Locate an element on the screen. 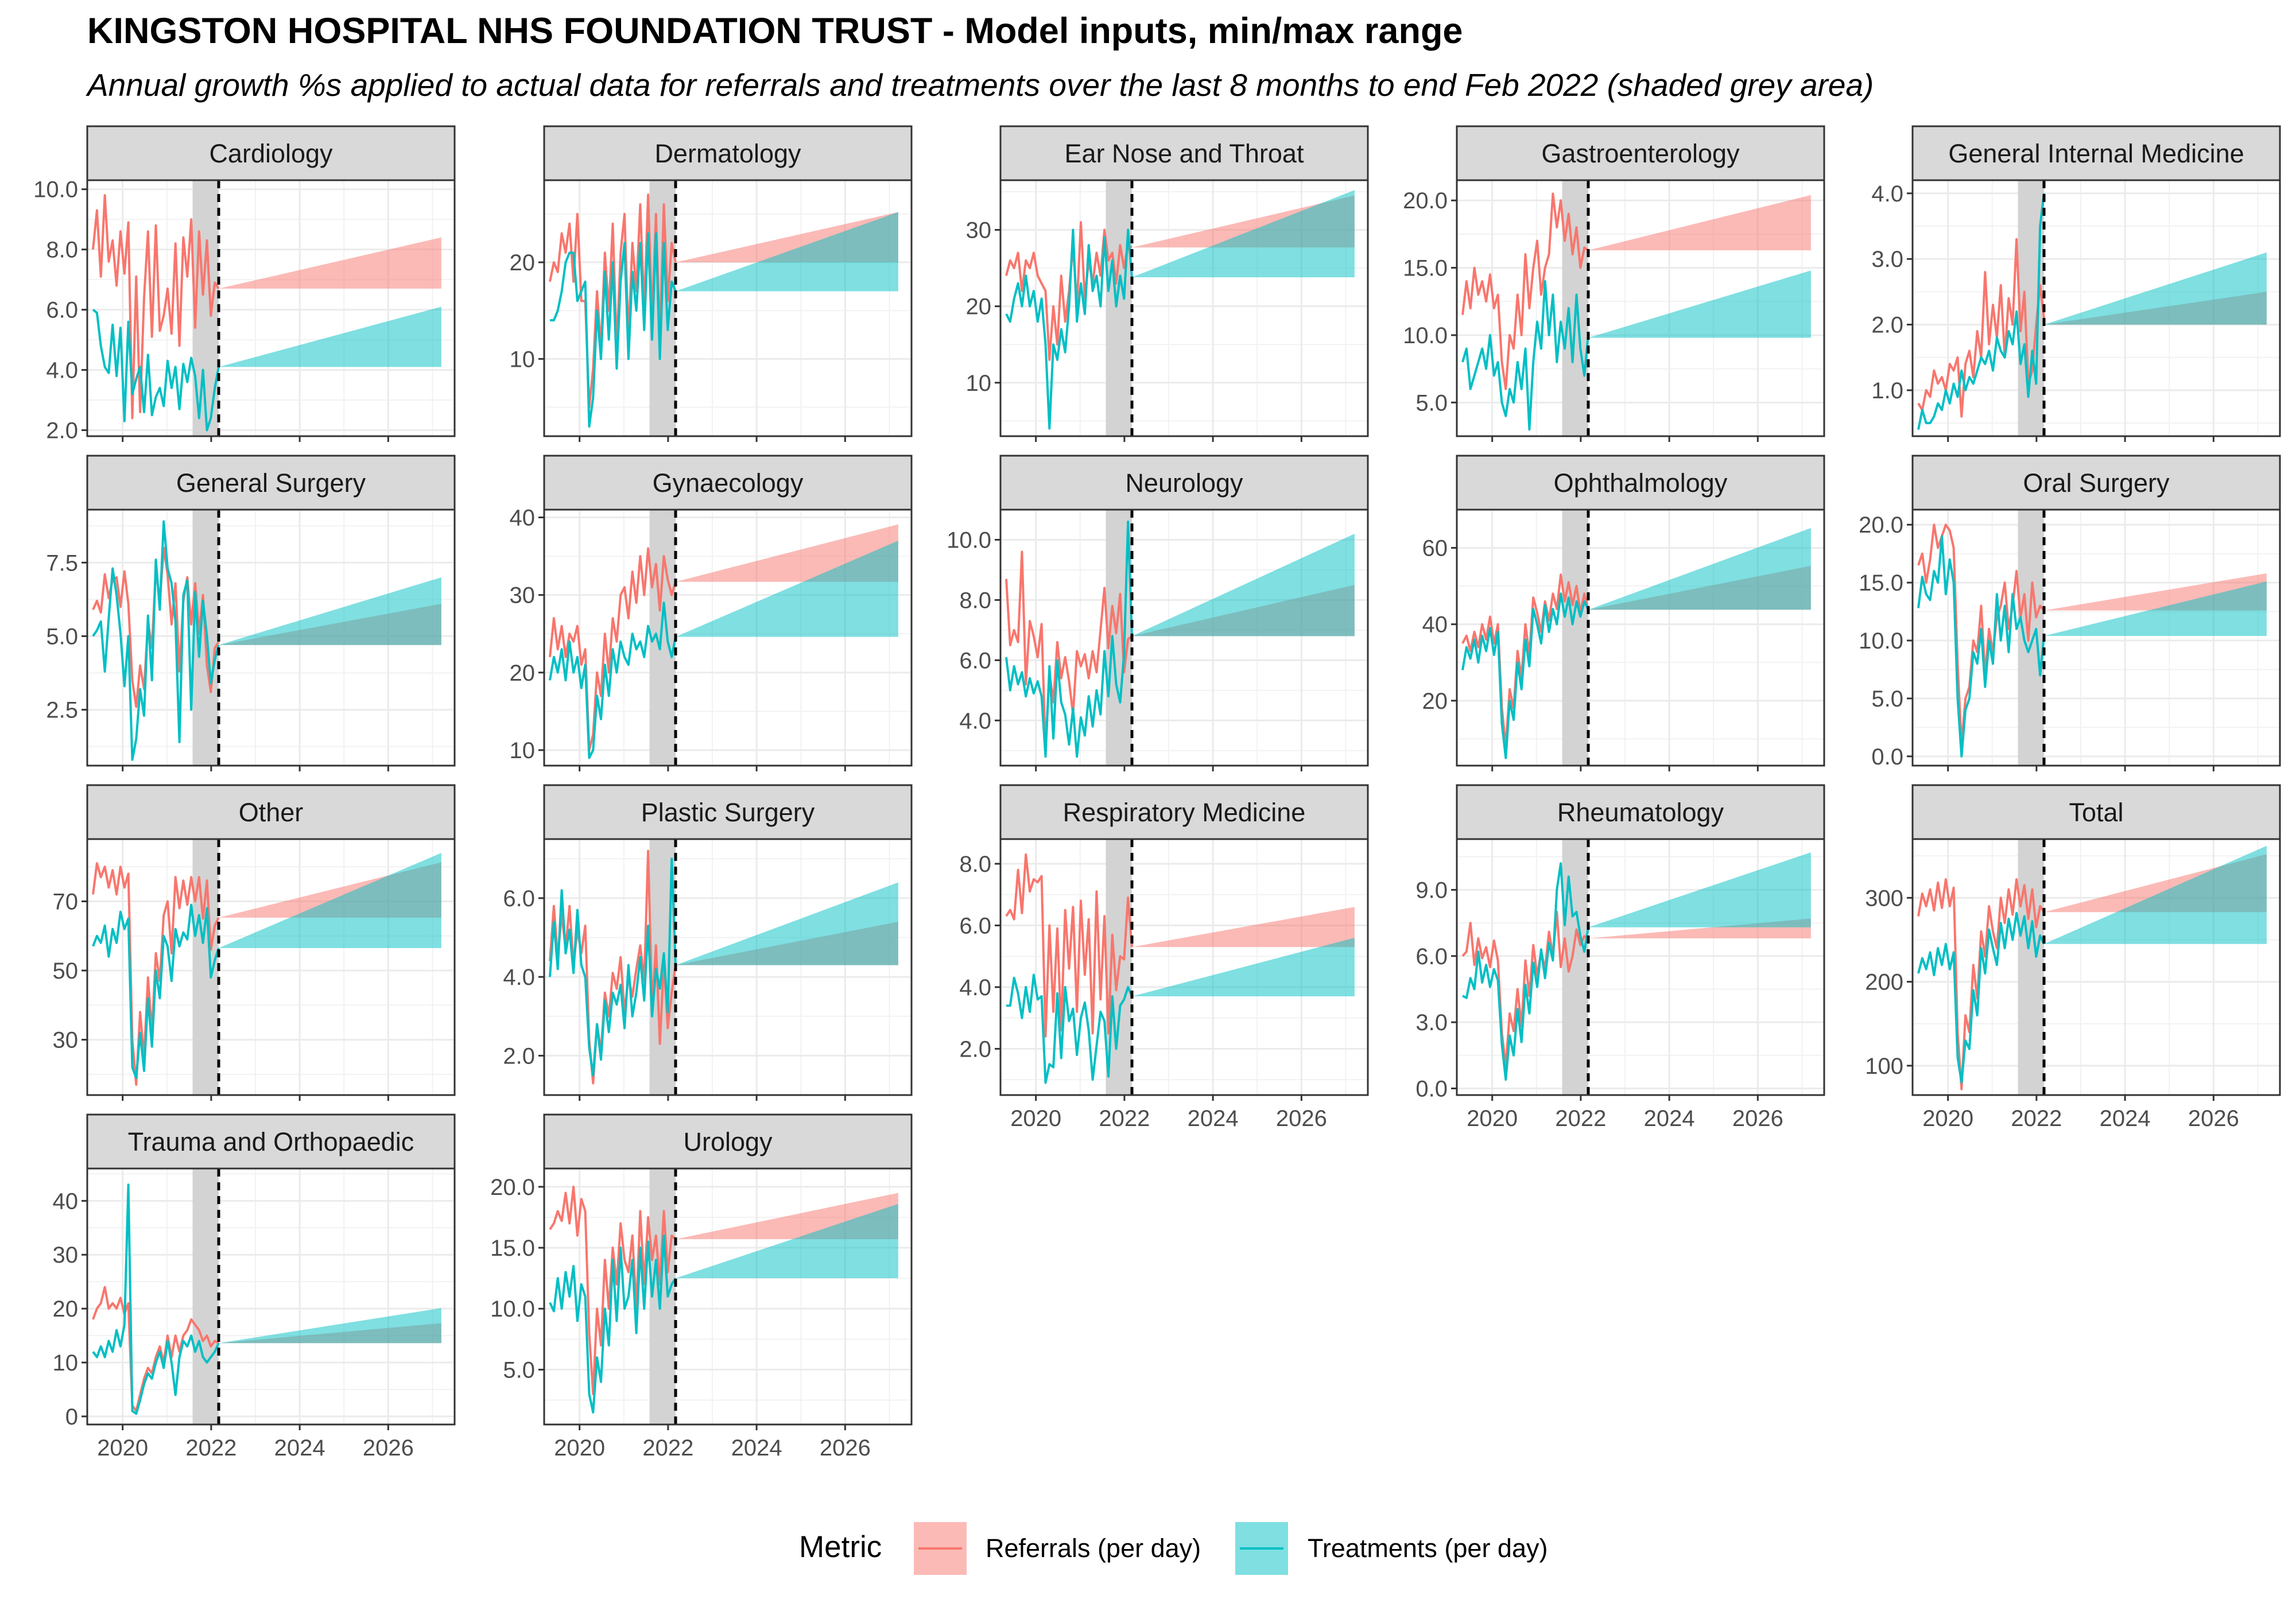  facet-panel: Cardiology 2.0 4.0 6.0 8.0 10.0 is located at coordinates (244, 284).